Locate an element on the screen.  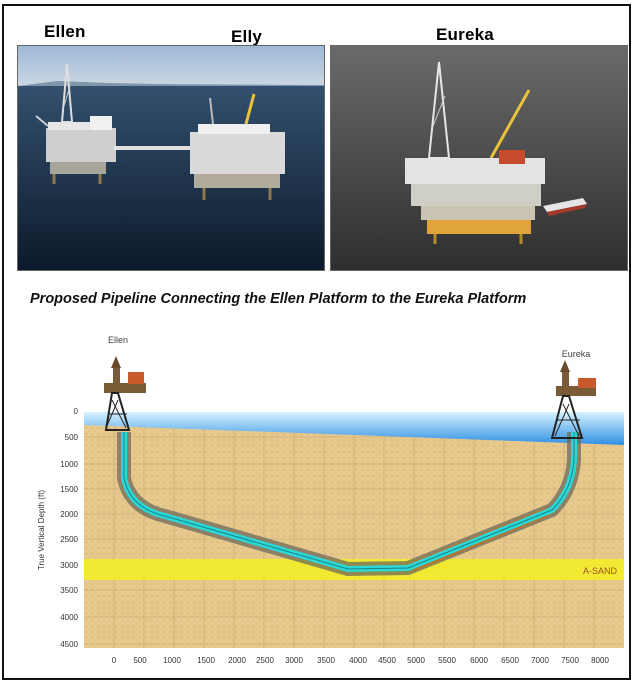
ellen-platform-structure is located at coordinates (75, 123).